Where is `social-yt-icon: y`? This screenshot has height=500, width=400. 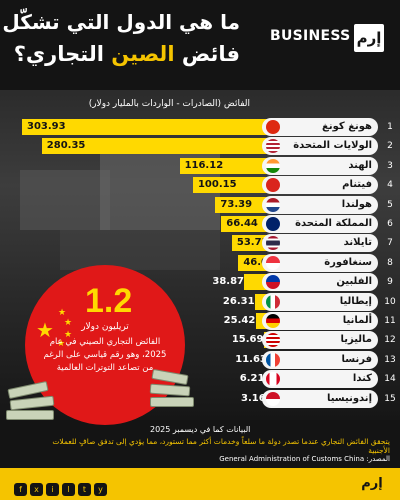
social-yt-icon: y is located at coordinates (100, 489).